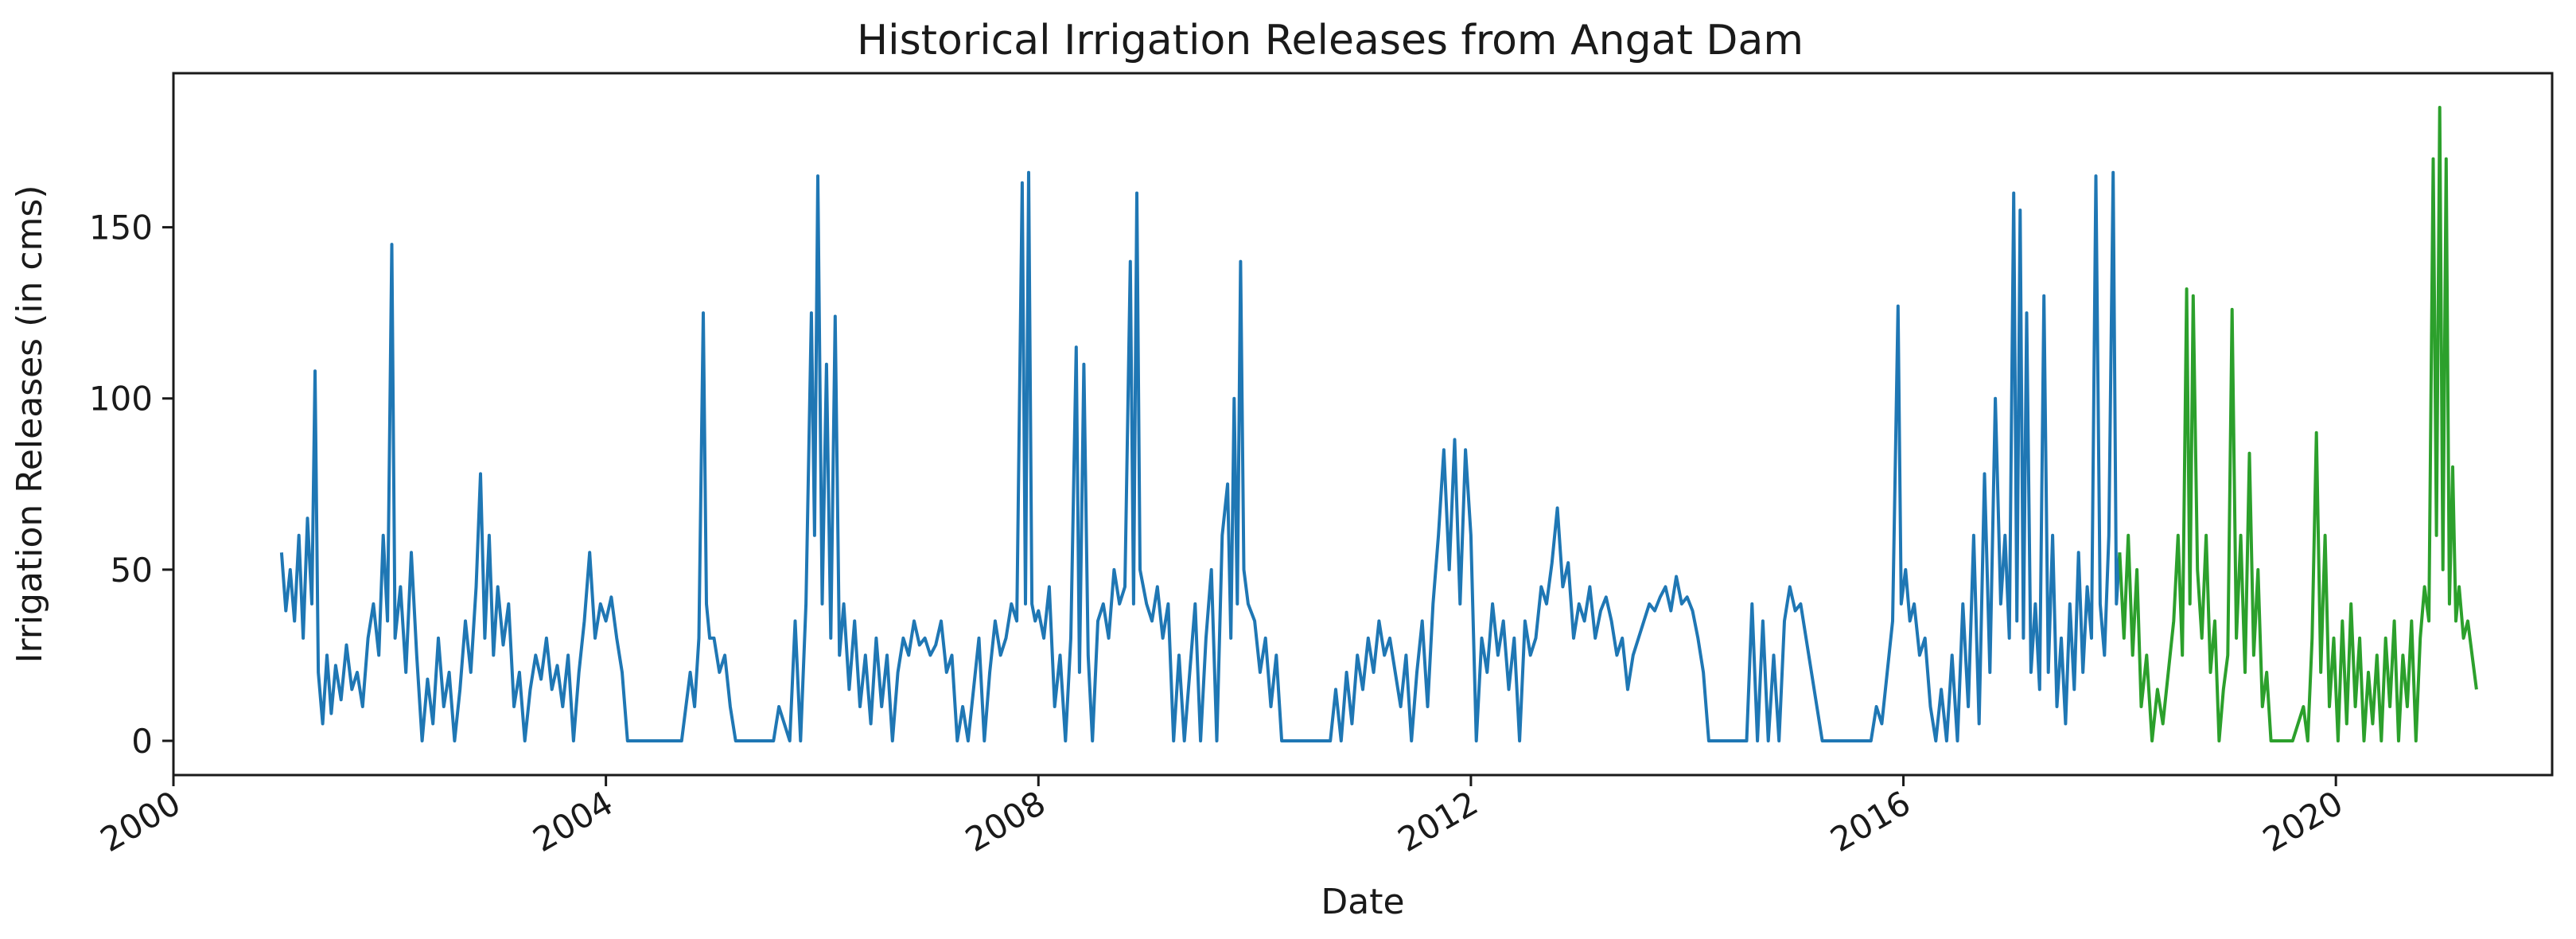 This screenshot has height=939, width=2576. I want to click on x-tick-label: 2016, so click(1870, 821).